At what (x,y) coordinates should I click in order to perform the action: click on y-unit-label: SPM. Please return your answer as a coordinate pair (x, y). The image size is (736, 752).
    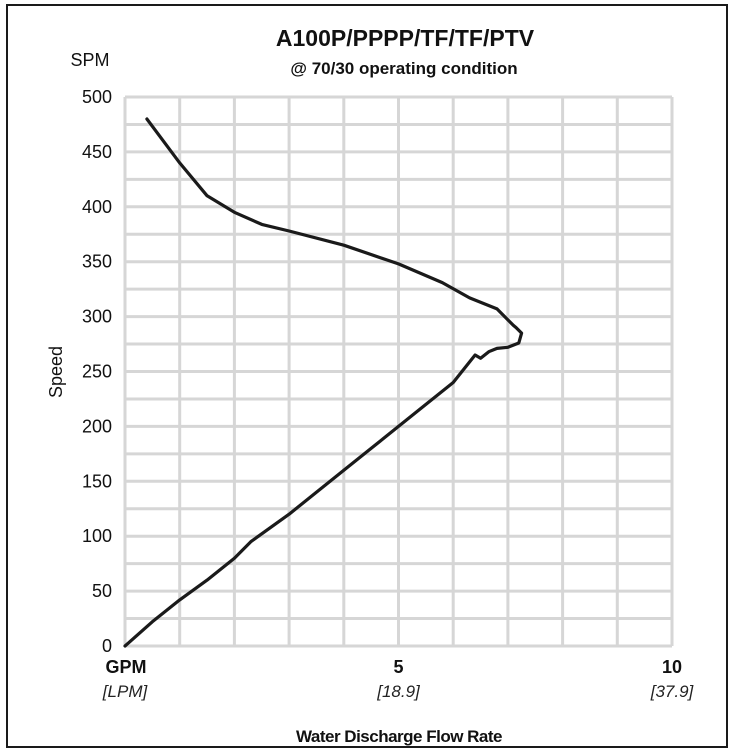
    Looking at the image, I should click on (89, 60).